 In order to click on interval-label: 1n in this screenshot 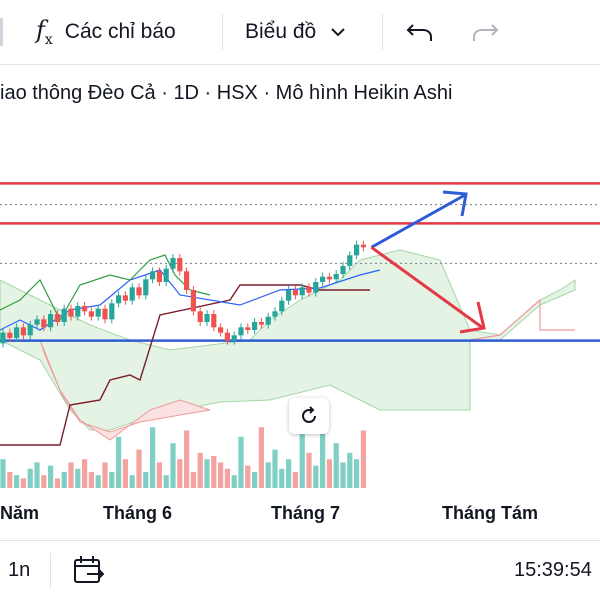, I will do `click(19, 569)`.